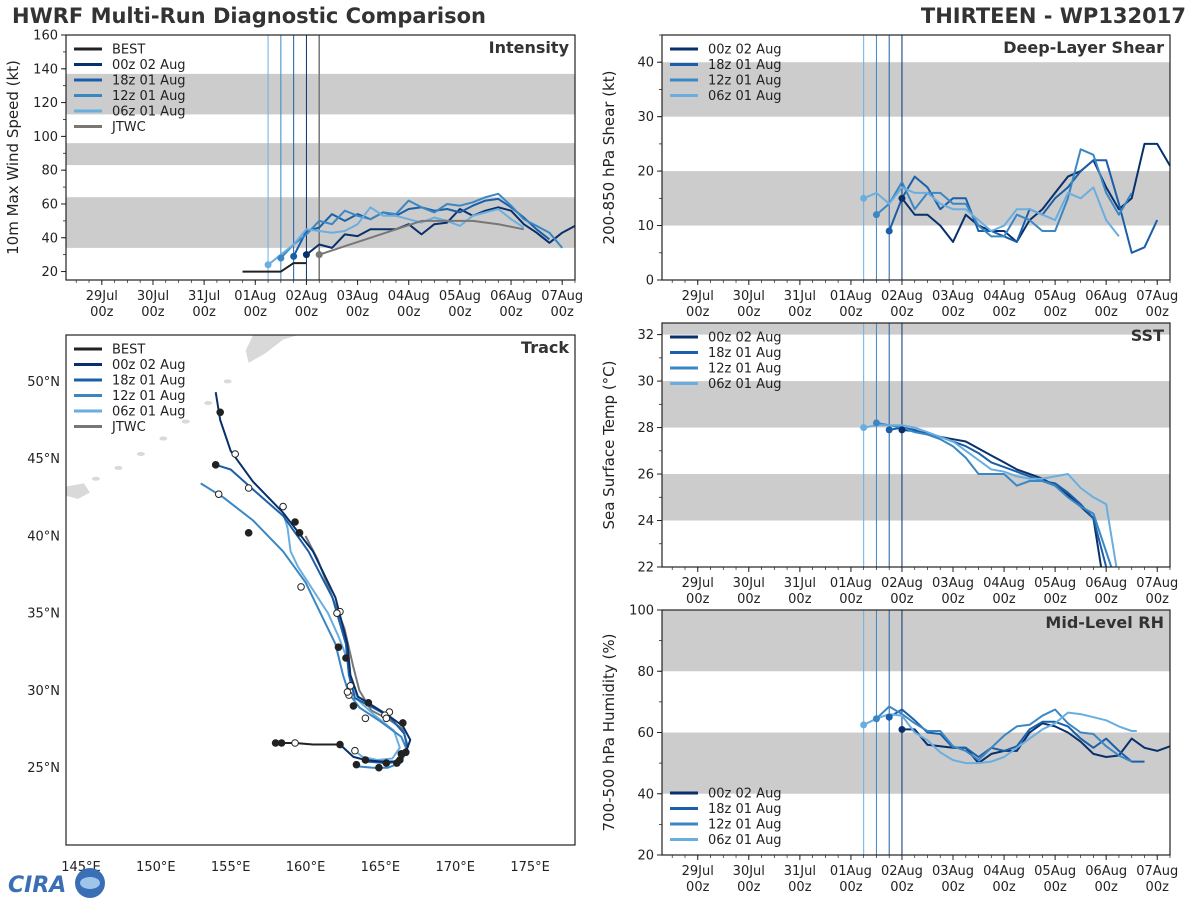 Image resolution: width=1200 pixels, height=900 pixels. What do you see at coordinates (306, 296) in the screenshot?
I see `x-tick-label-date: 02Aug` at bounding box center [306, 296].